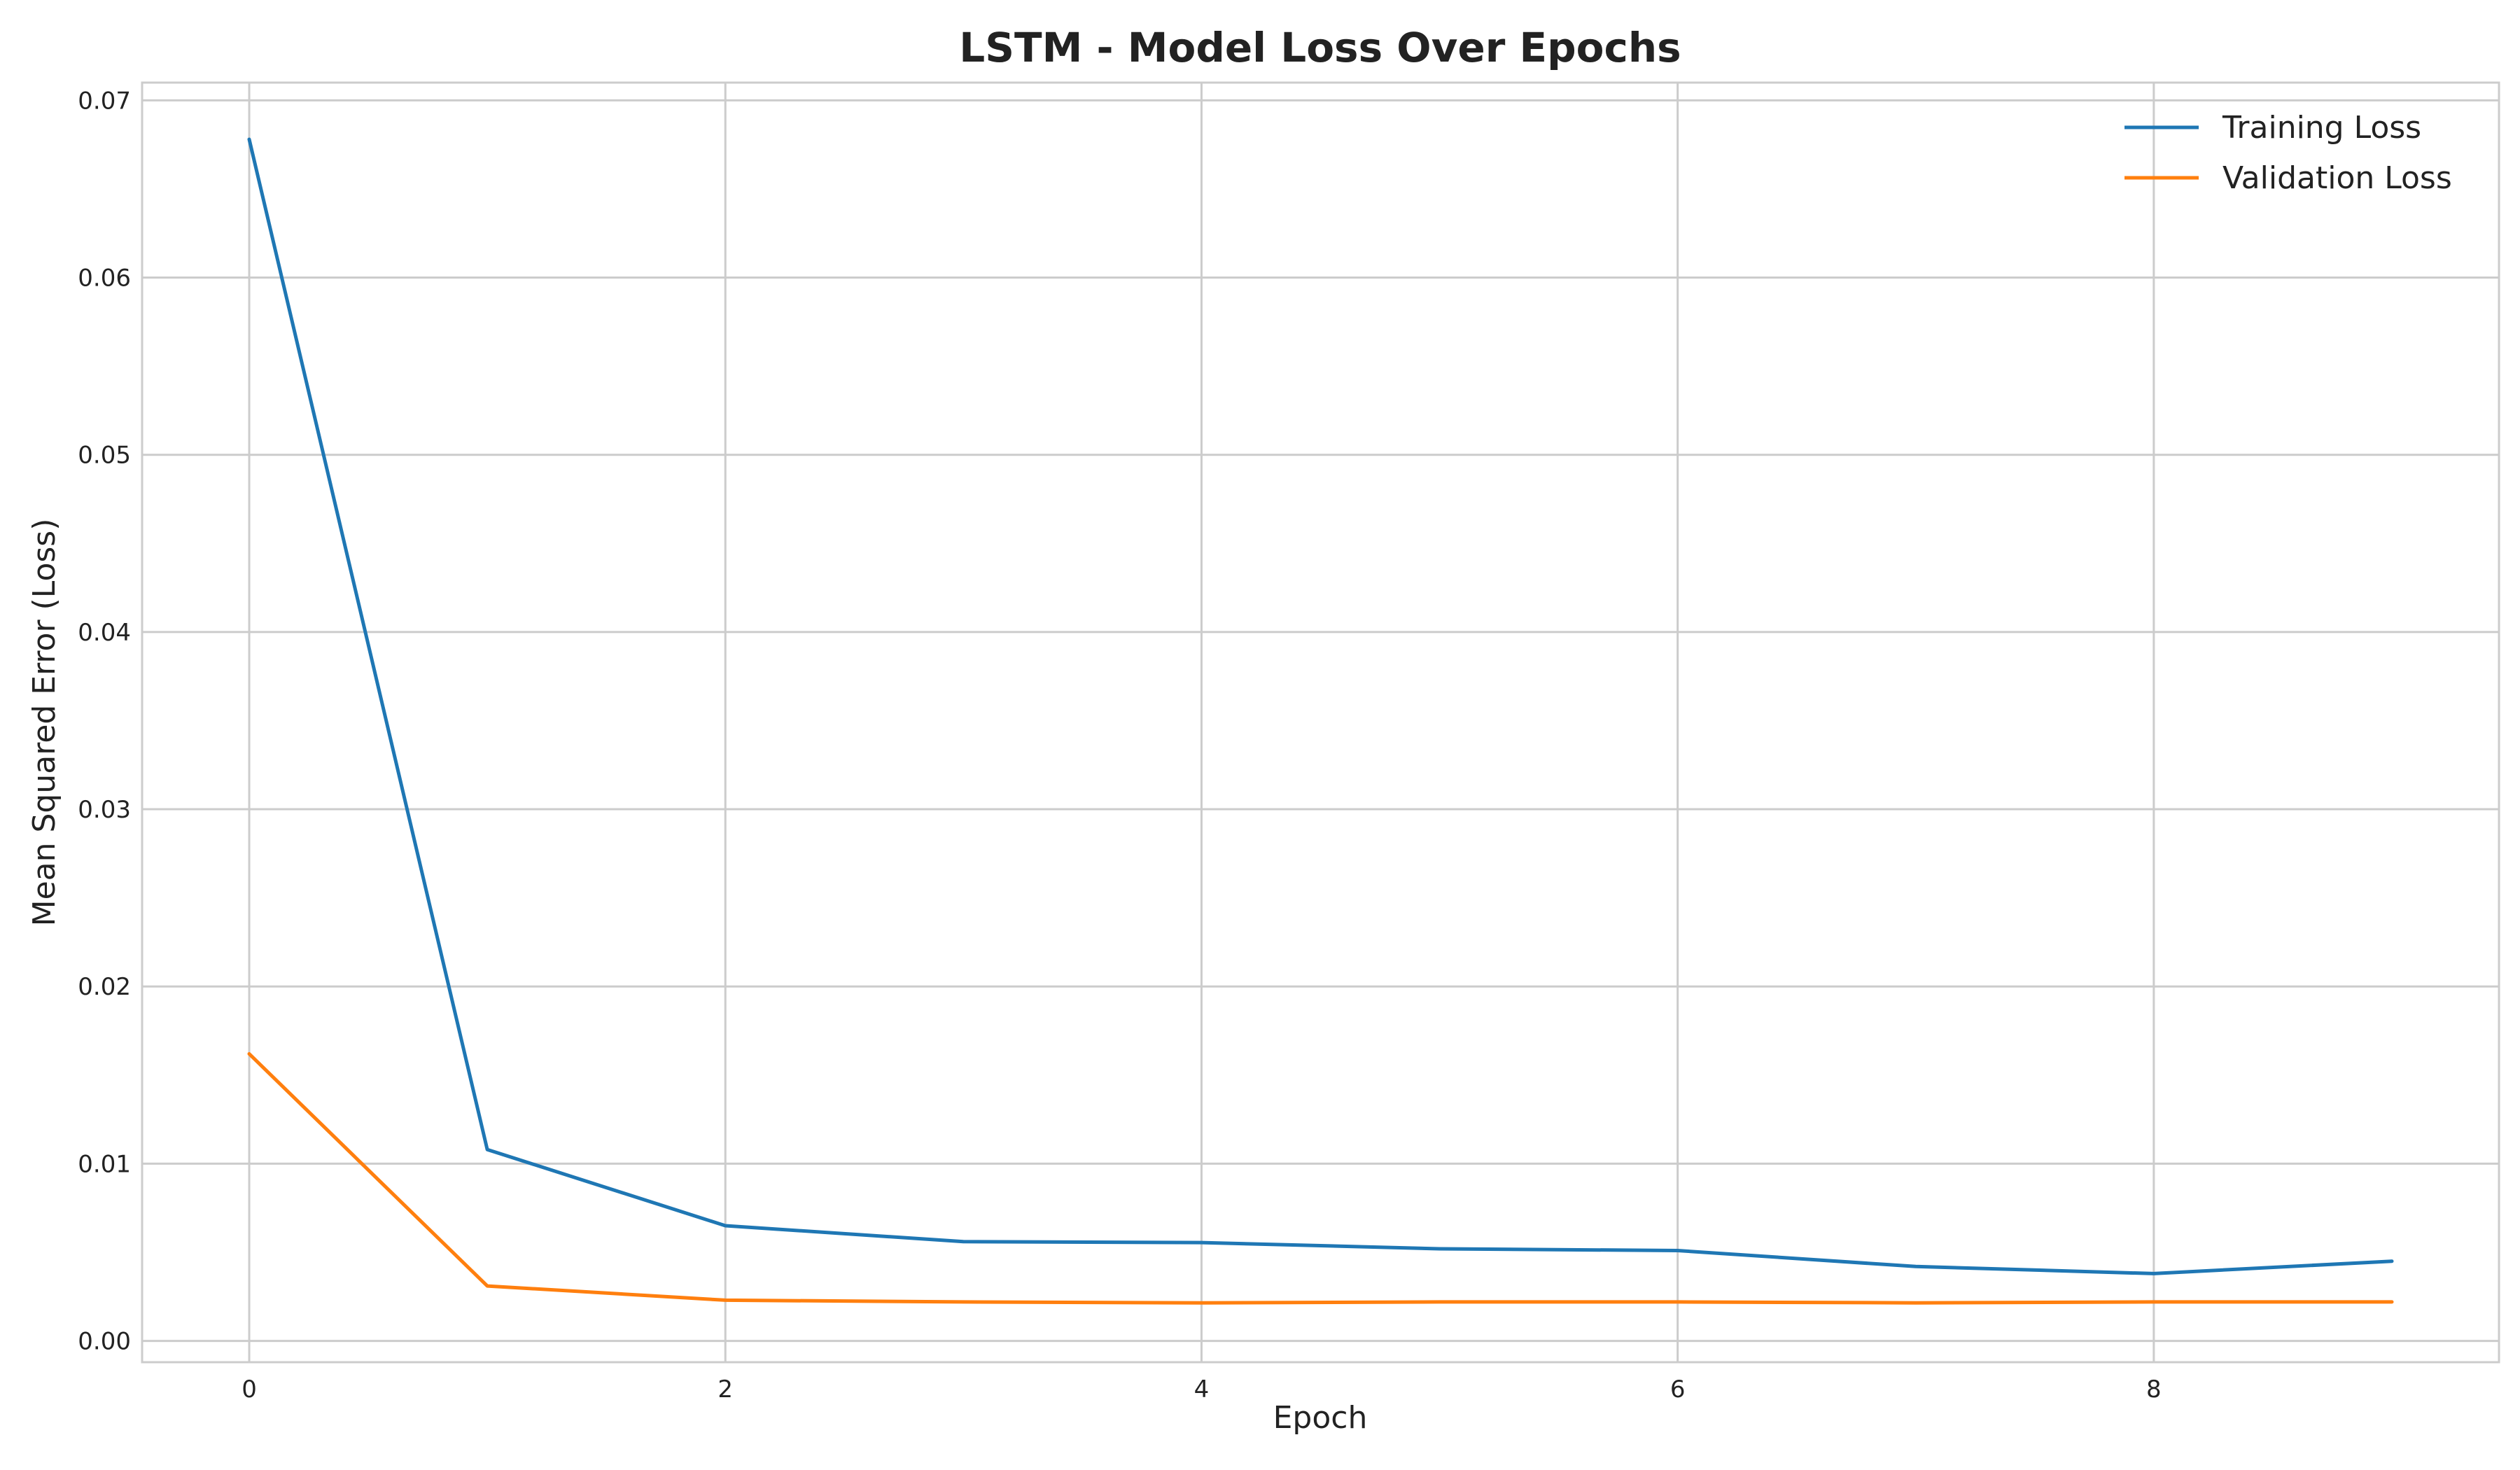 This screenshot has width=2520, height=1470. Describe the element at coordinates (104, 456) in the screenshot. I see `y-tick-label: 0.05` at that location.